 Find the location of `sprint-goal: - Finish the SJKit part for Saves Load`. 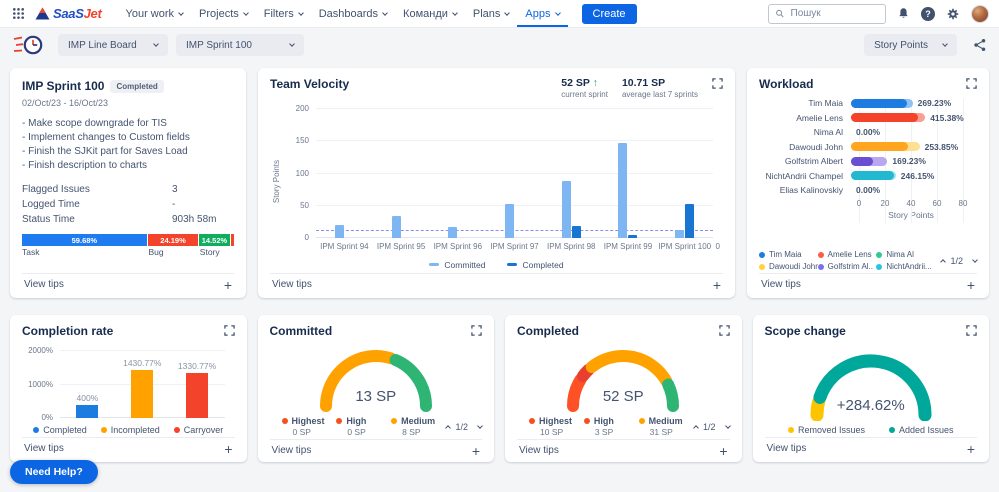

sprint-goal: - Finish the SJKit part for Saves Load is located at coordinates (105, 151).